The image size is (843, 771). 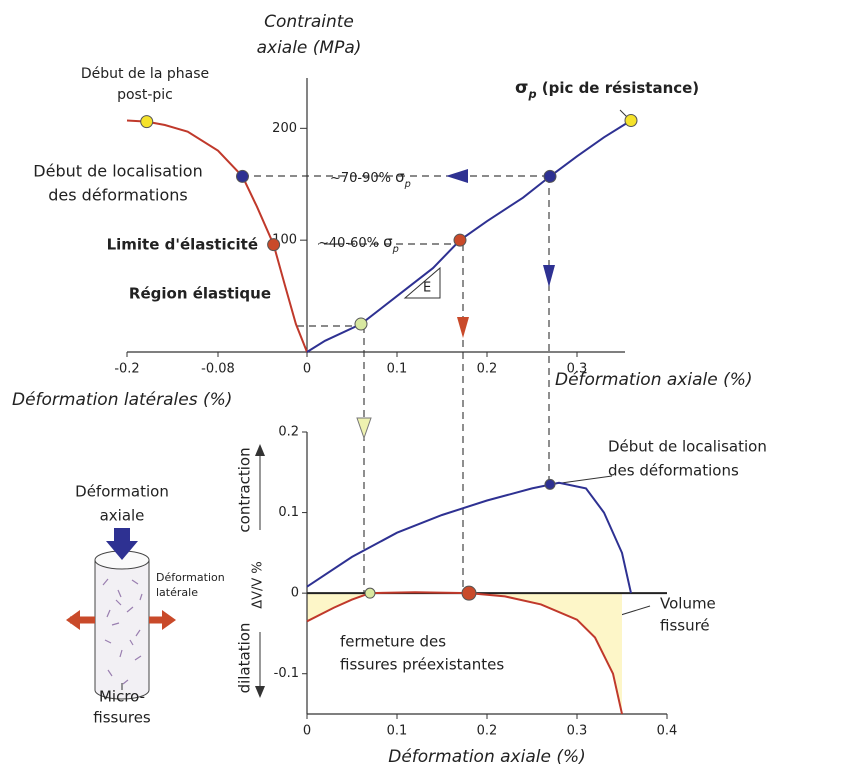 I want to click on cracks, so click(x=122, y=631).